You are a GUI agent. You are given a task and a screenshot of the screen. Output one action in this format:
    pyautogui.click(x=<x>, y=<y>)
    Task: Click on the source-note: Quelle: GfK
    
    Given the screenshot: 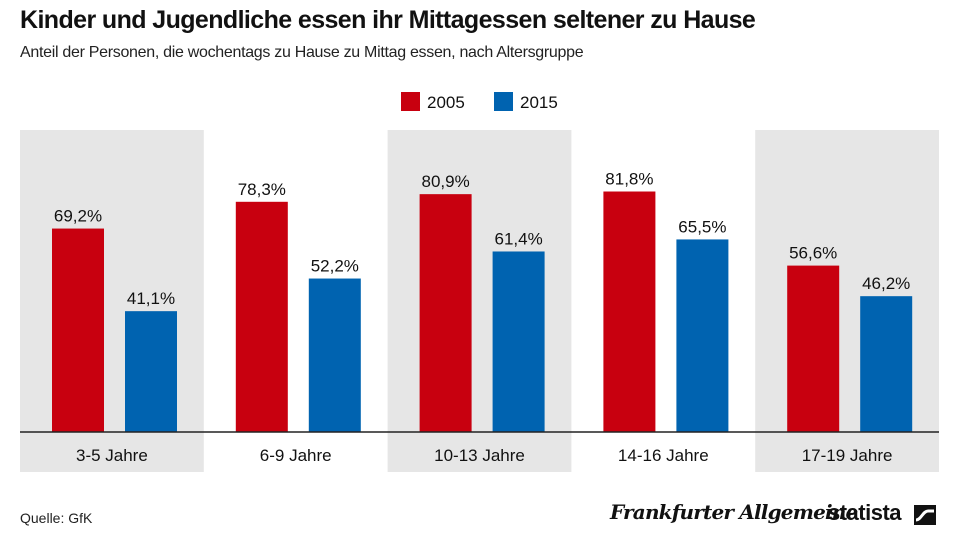 What is the action you would take?
    pyautogui.click(x=56, y=518)
    